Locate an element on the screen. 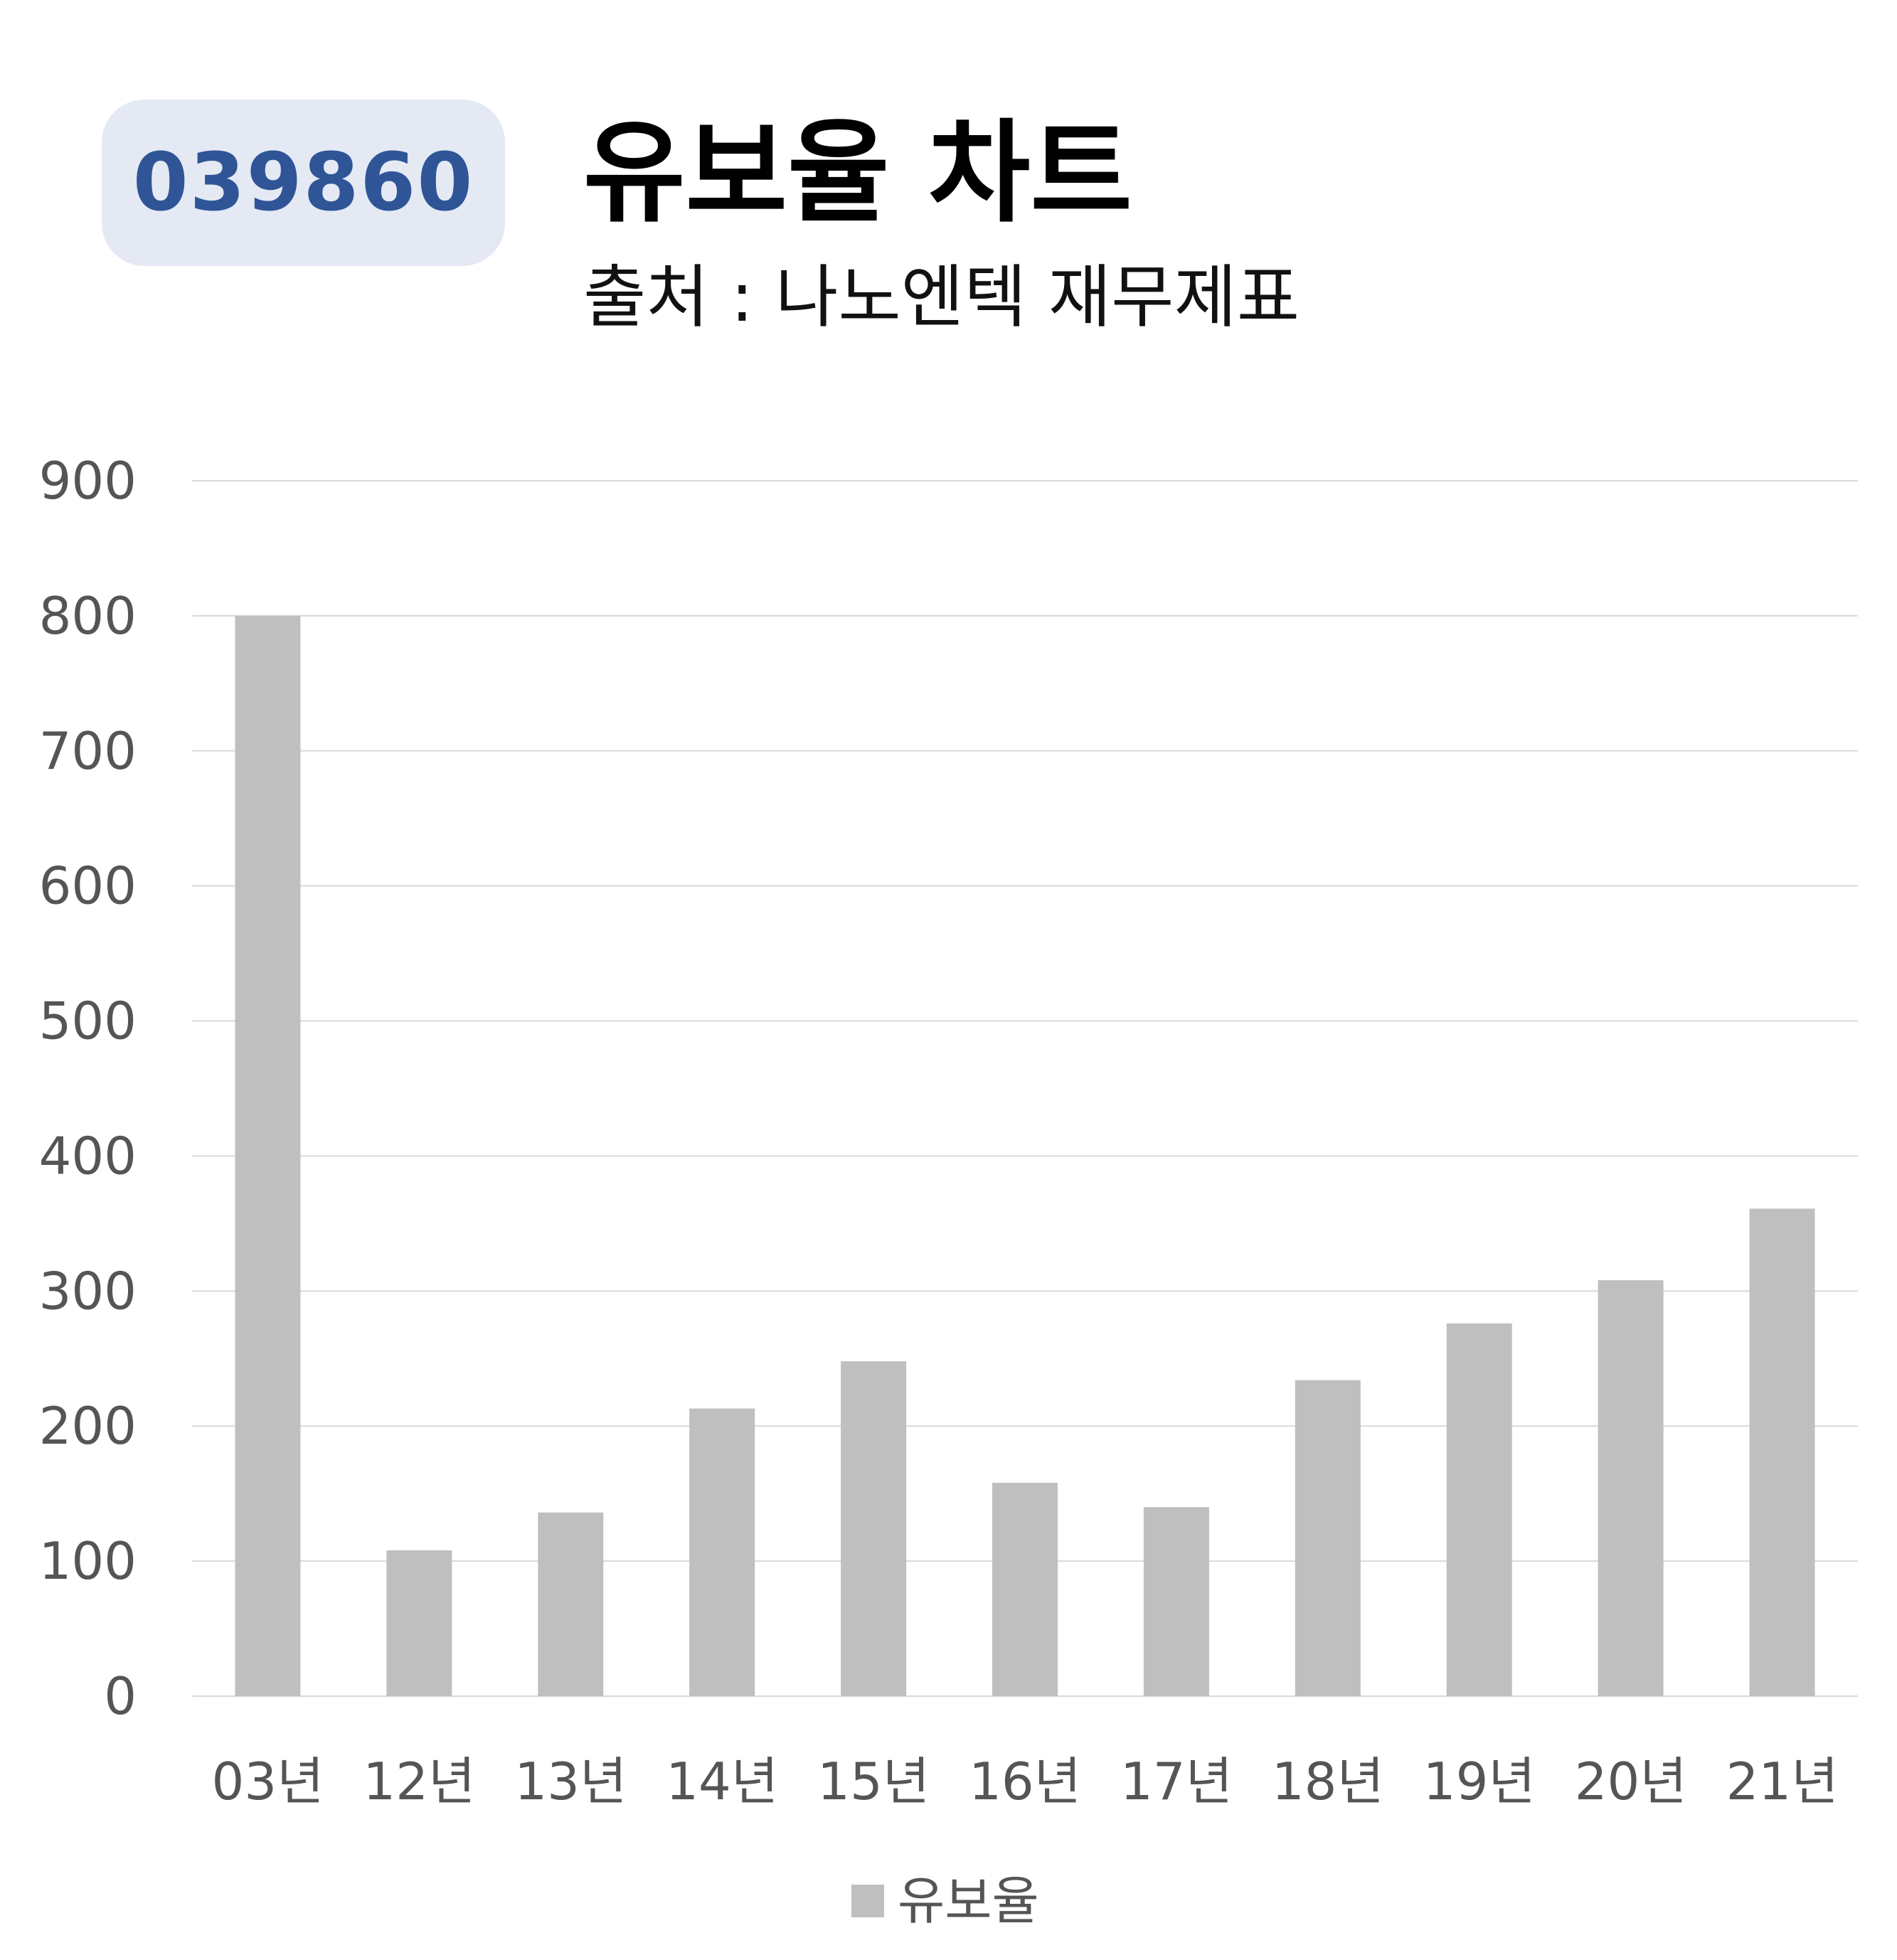 The height and width of the screenshot is (1960, 1897). legend: 유보율 is located at coordinates (945, 1901).